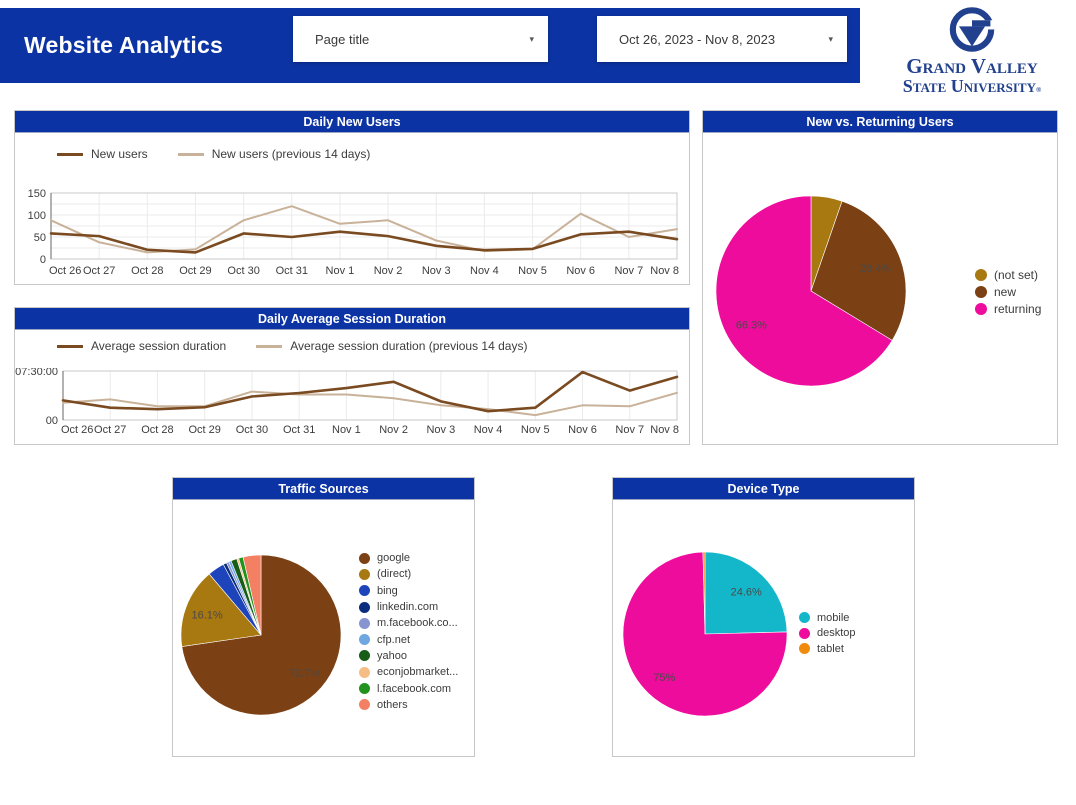 This screenshot has width=1076, height=805. I want to click on pie-slice-label: 75%, so click(664, 678).